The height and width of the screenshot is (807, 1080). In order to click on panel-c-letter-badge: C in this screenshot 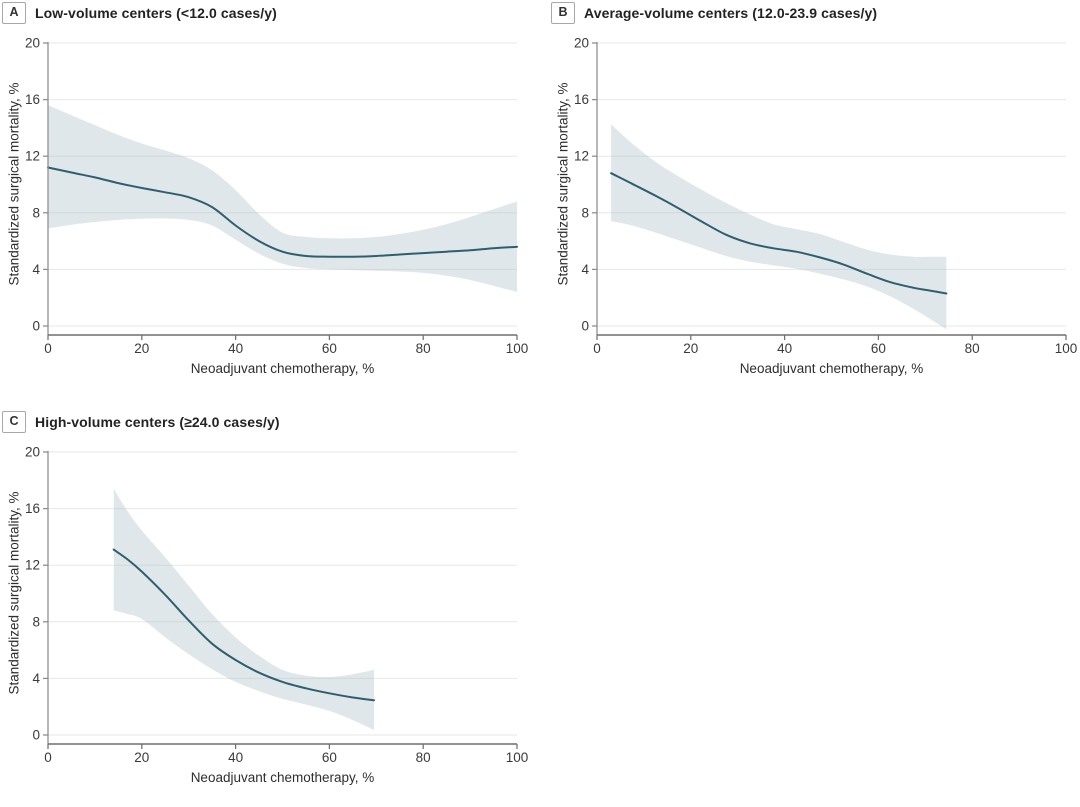, I will do `click(14, 422)`.